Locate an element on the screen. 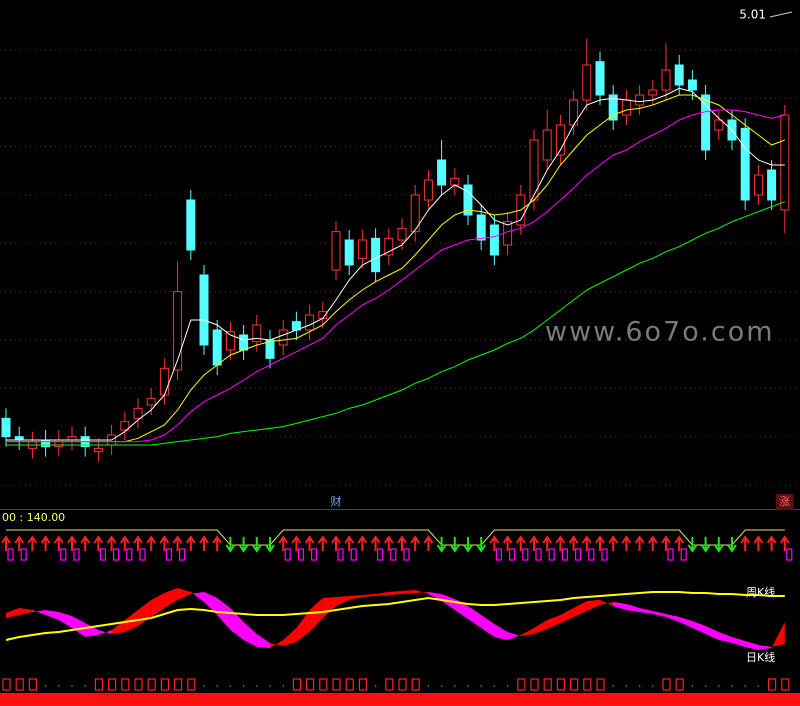  event-label: 涨 is located at coordinates (784, 501).